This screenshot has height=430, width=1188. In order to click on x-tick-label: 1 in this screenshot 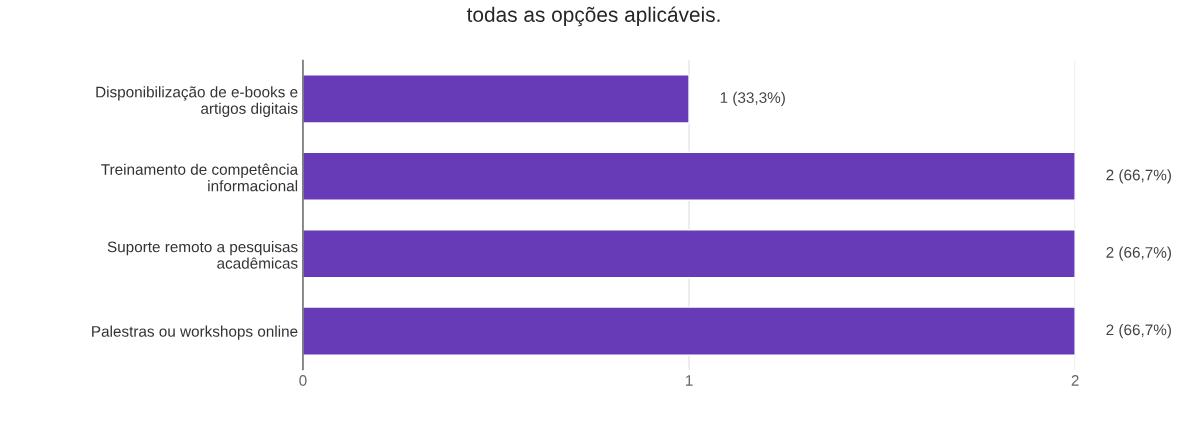, I will do `click(689, 380)`.